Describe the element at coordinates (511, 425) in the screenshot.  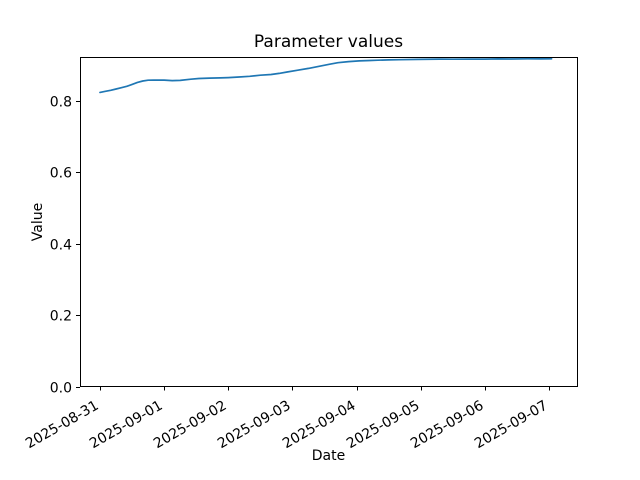
I see `x-tick-label: 2025-09-07` at that location.